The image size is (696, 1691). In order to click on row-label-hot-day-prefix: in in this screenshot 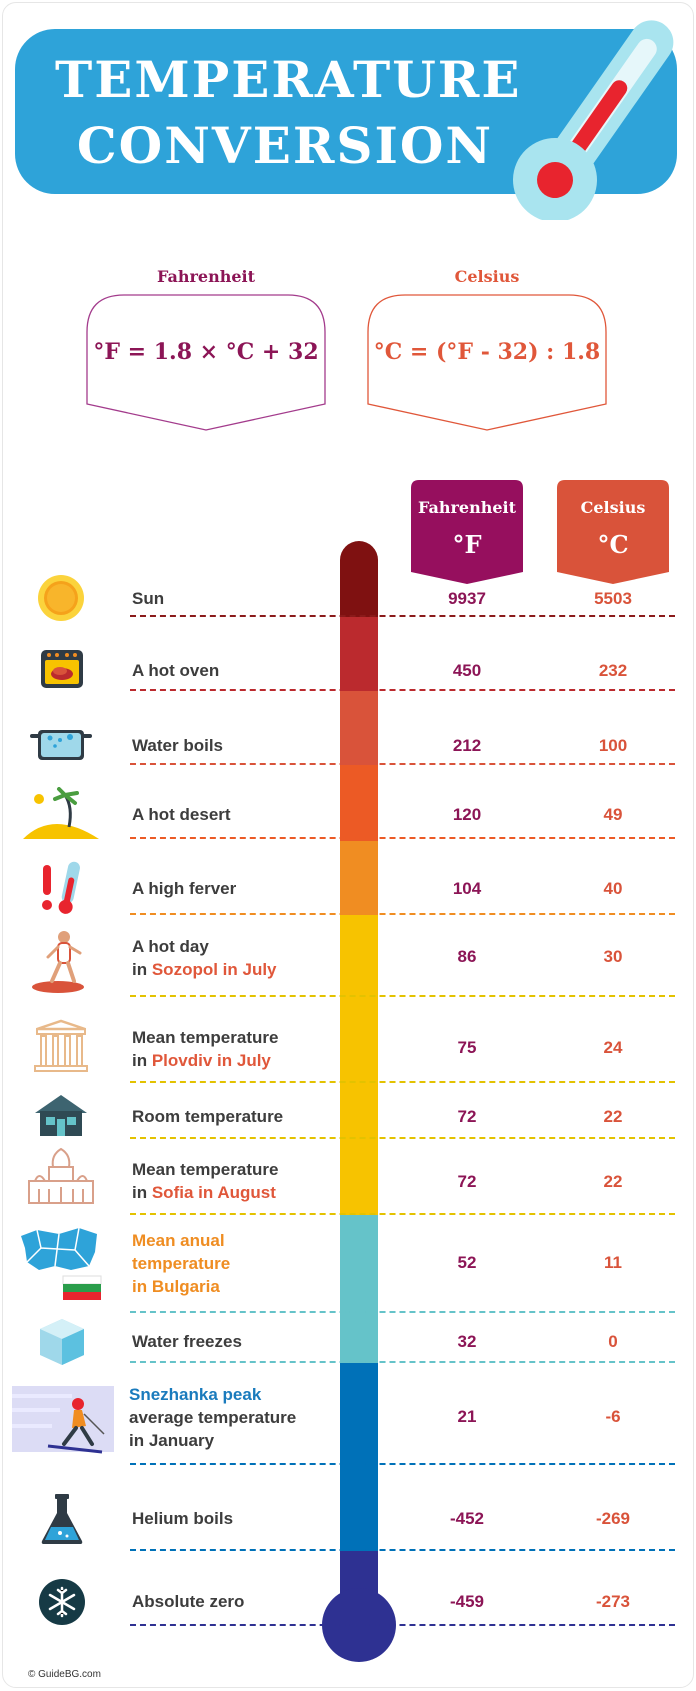, I will do `click(142, 969)`.